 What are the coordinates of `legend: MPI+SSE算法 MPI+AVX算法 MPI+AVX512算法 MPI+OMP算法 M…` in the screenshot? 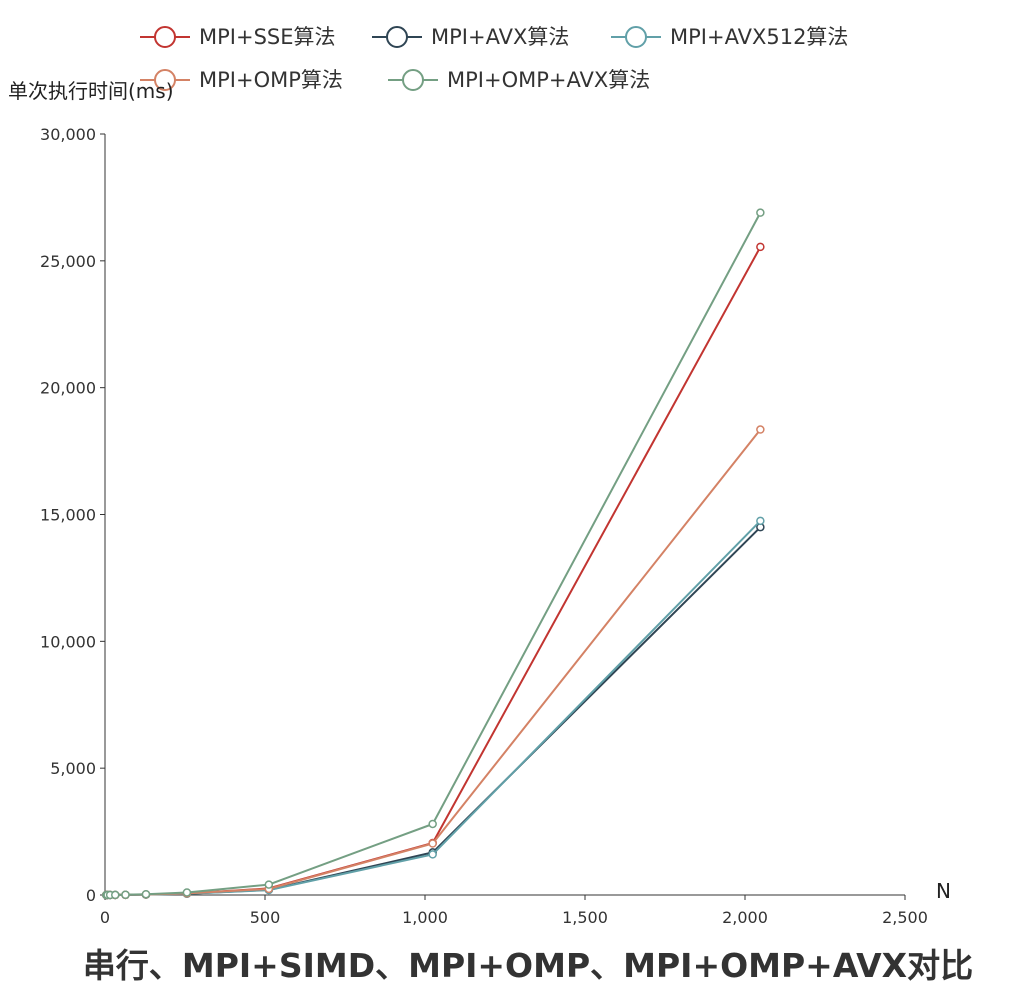 It's located at (494, 58).